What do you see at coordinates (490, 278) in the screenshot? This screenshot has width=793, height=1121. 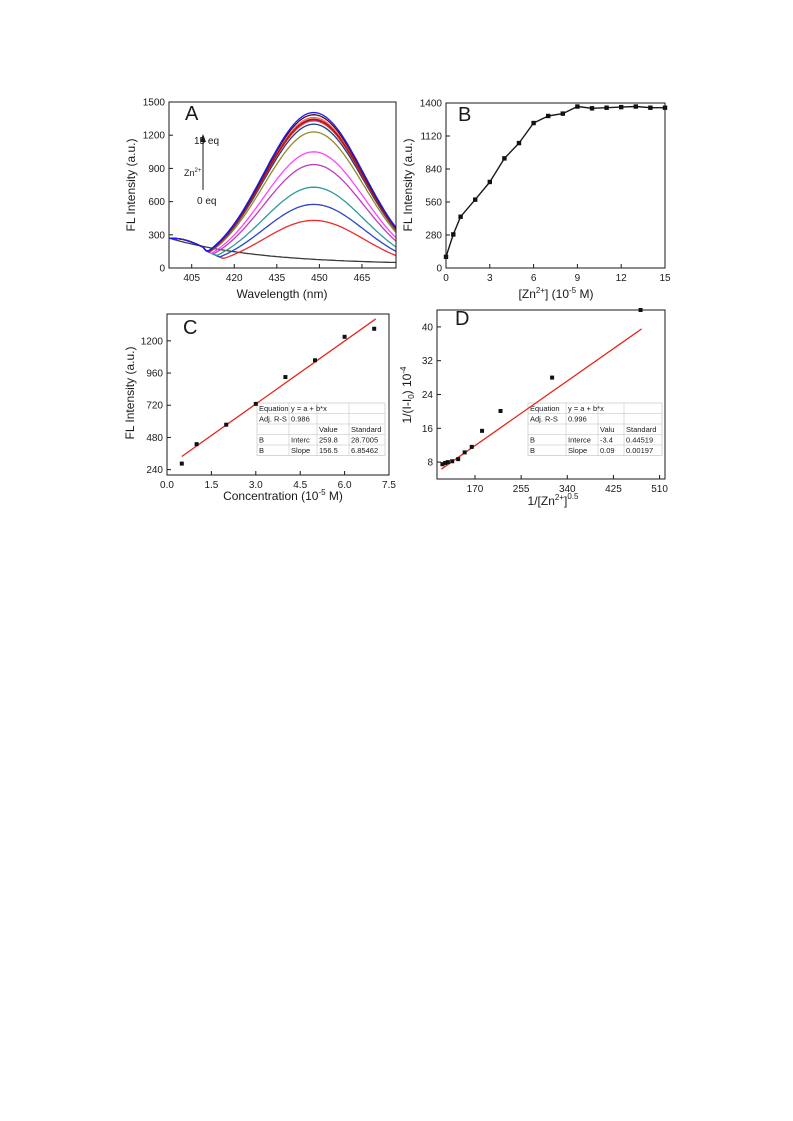 I see `x-tick-label: 3` at bounding box center [490, 278].